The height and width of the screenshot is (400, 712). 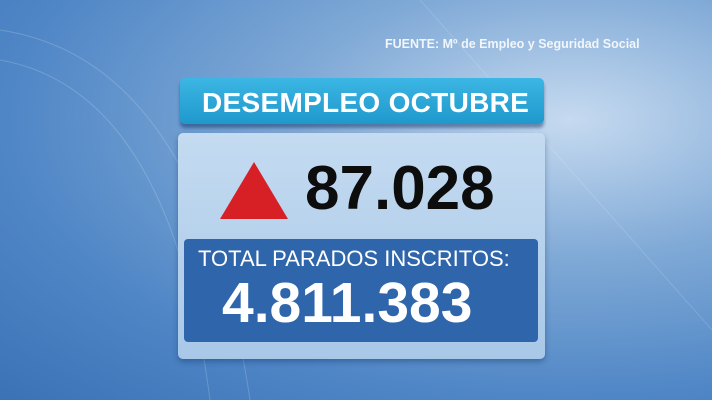 I want to click on total-box: TOTAL PARADOS INSCRITOS: 4.811.383, so click(x=361, y=290).